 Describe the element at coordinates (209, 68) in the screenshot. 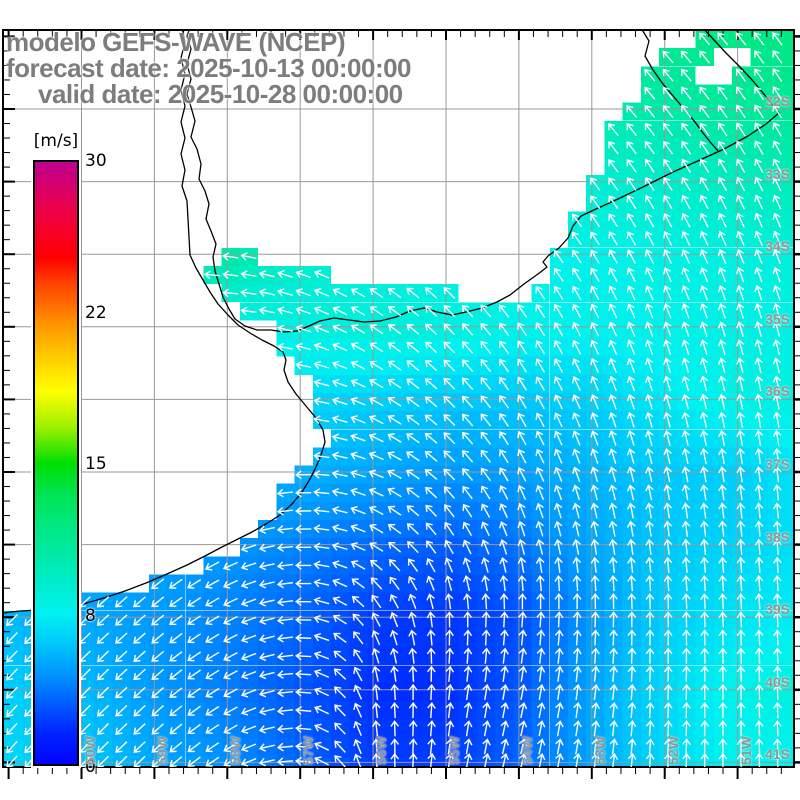

I see `forecast-date-label: forecast date: 2025-10-13 00:00:00` at that location.